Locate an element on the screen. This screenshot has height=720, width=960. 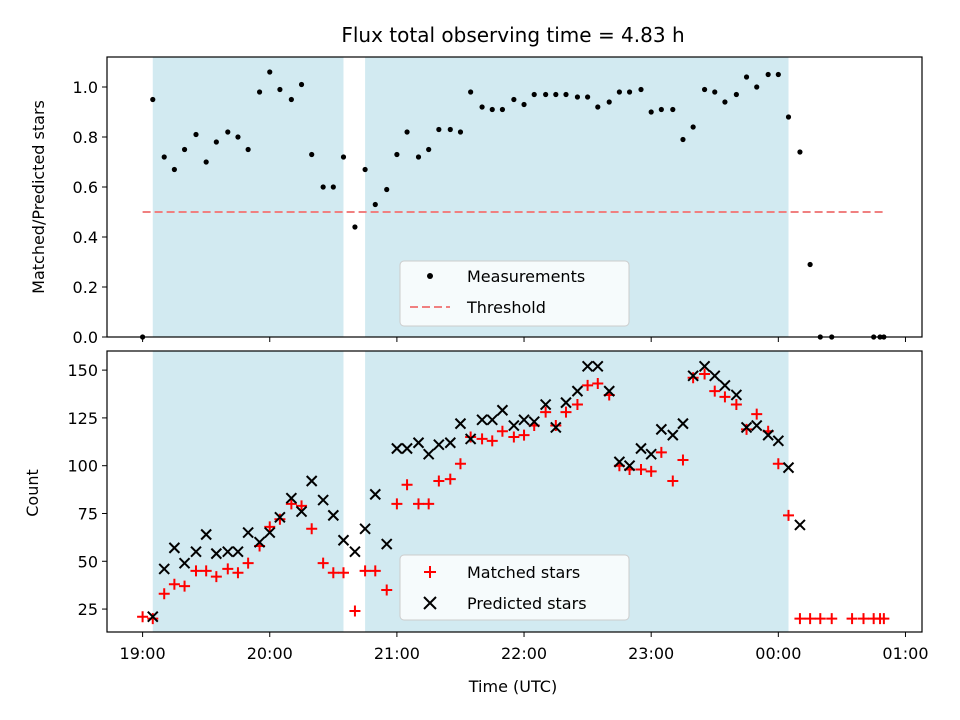
legend-measurements-label: Measurements is located at coordinates (526, 276).